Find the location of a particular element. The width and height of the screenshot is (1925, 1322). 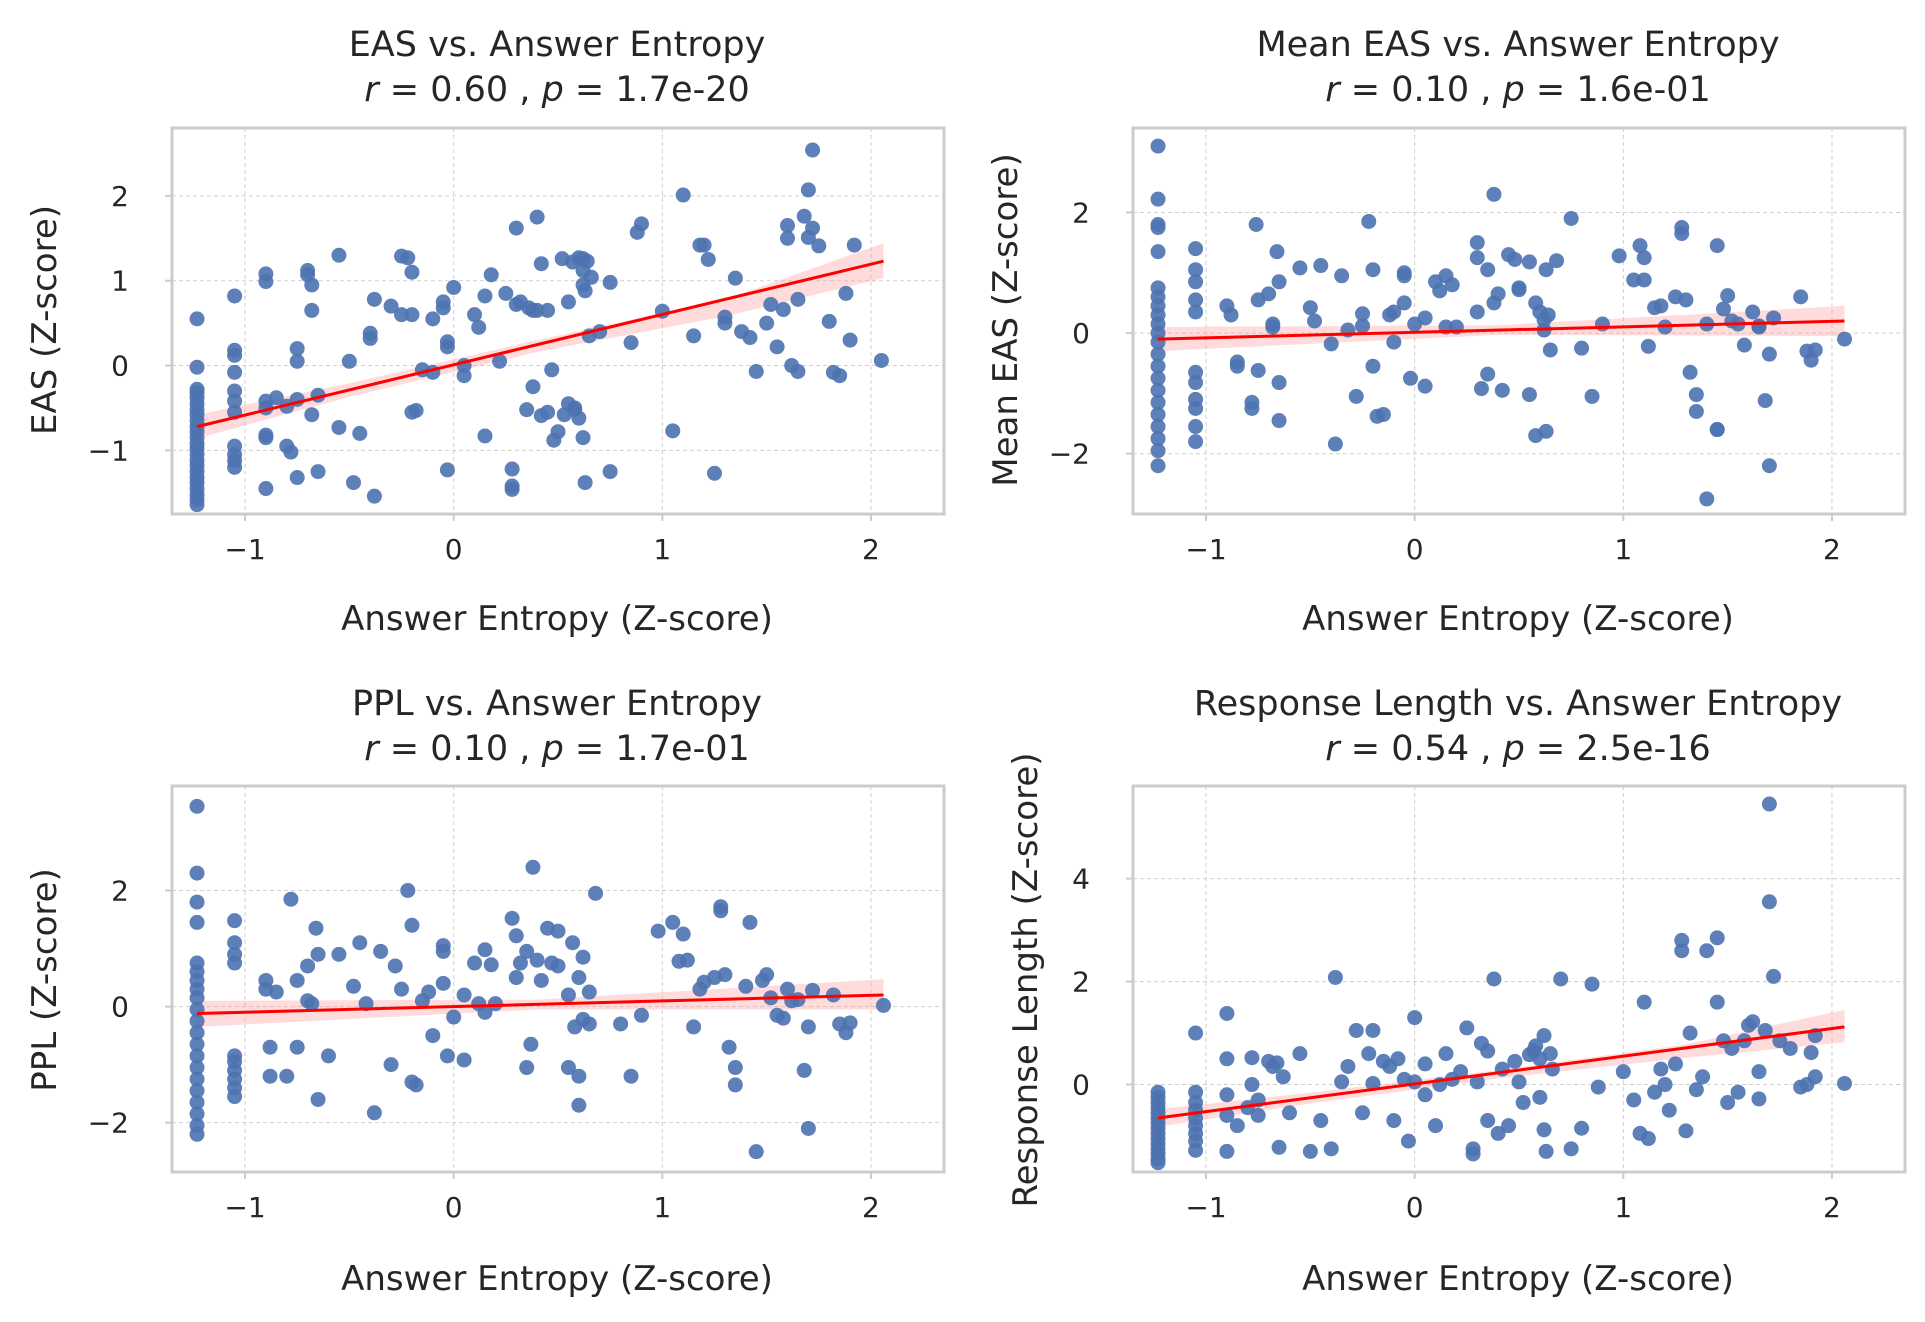

panel-2-r-label: r is located at coordinates (1333, 90).